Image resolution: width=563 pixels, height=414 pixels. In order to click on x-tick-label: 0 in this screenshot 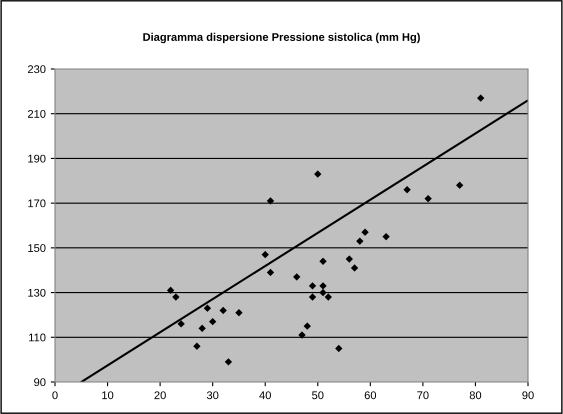, I will do `click(55, 395)`.